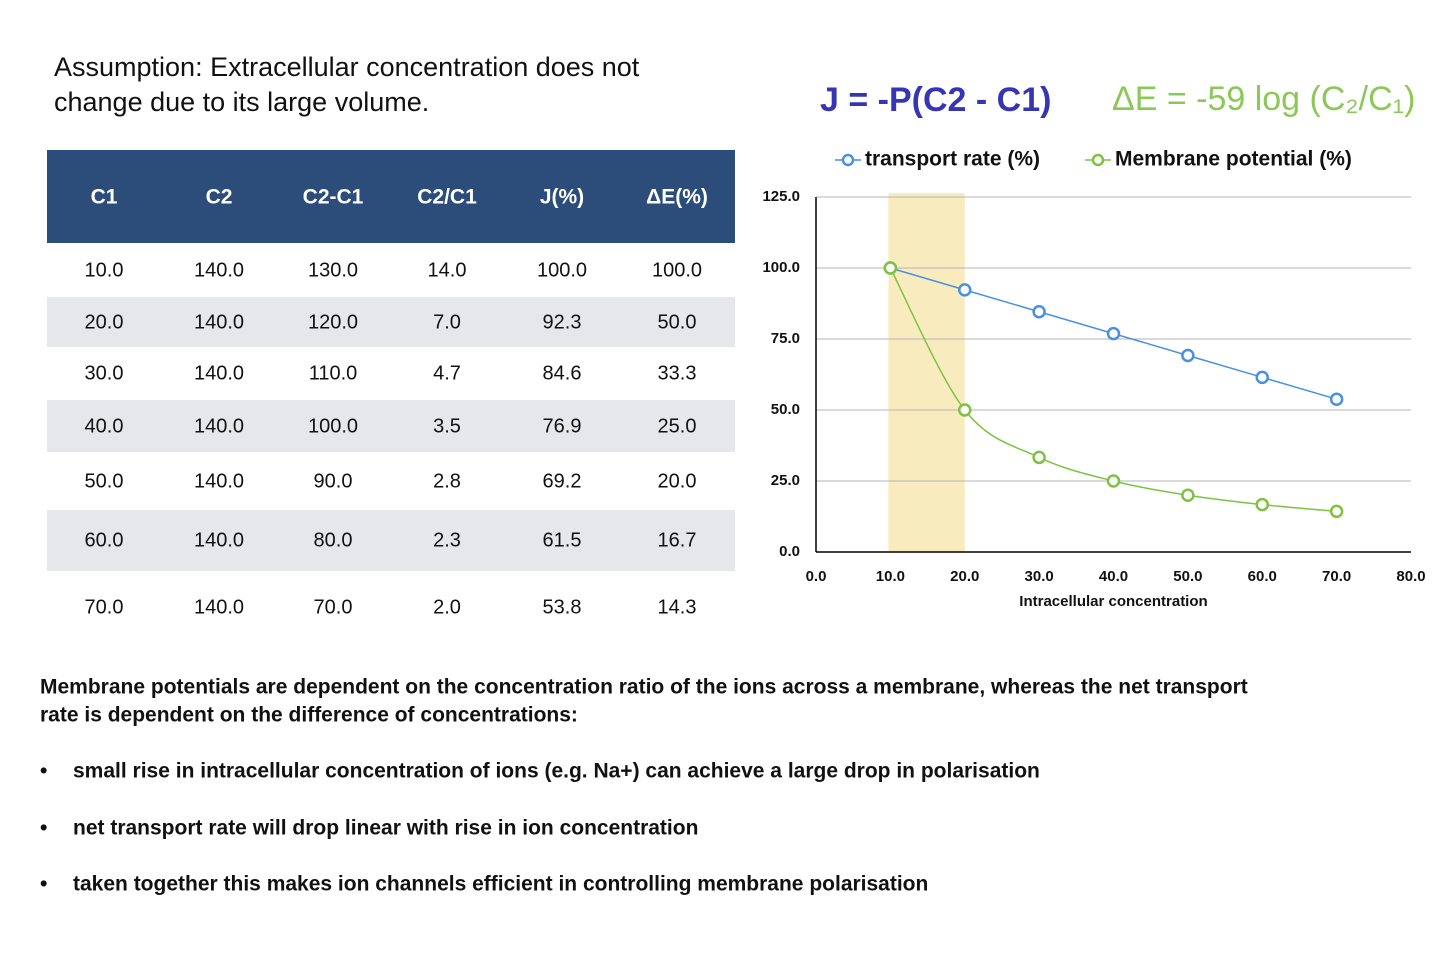  I want to click on formula: J = -P(C2 - C1), so click(935, 100).